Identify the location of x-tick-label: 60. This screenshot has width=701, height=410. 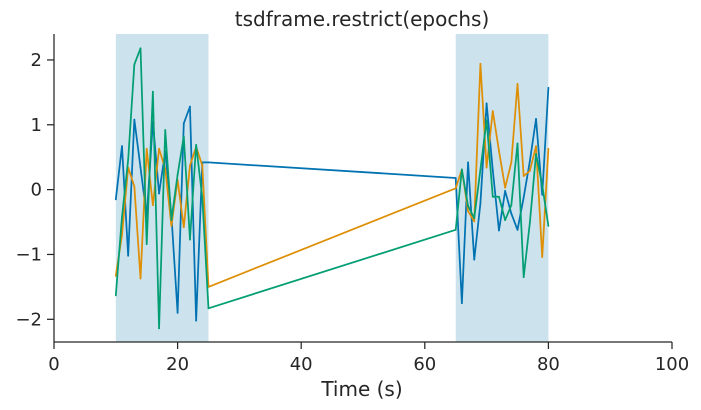
(424, 364).